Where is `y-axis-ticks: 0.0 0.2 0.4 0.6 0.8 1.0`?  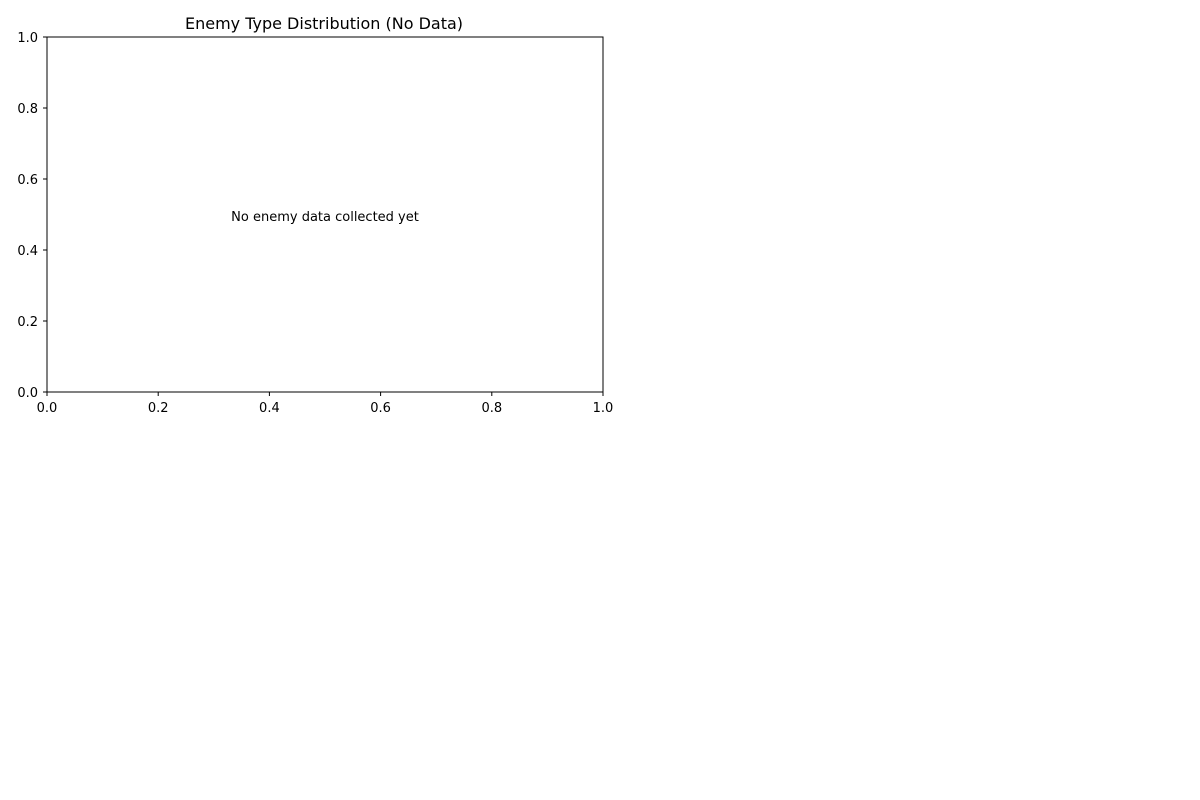
y-axis-ticks: 0.0 0.2 0.4 0.6 0.8 1.0 is located at coordinates (32, 216).